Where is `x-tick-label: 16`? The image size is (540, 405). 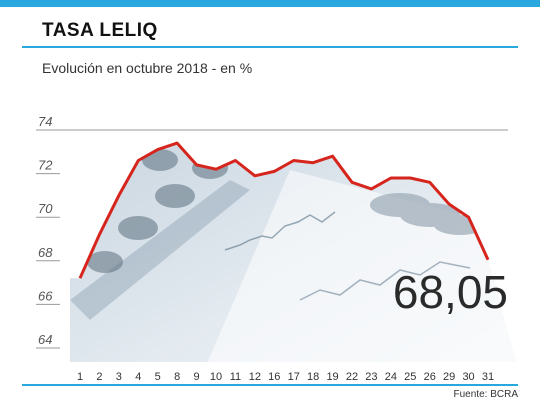
x-tick-label: 16 is located at coordinates (274, 377).